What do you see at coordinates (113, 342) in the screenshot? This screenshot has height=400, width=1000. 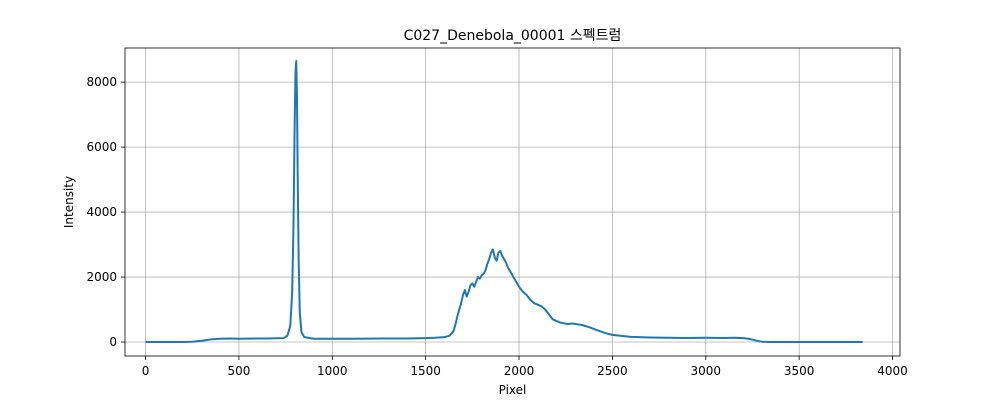 I see `y-tick-label: 0` at bounding box center [113, 342].